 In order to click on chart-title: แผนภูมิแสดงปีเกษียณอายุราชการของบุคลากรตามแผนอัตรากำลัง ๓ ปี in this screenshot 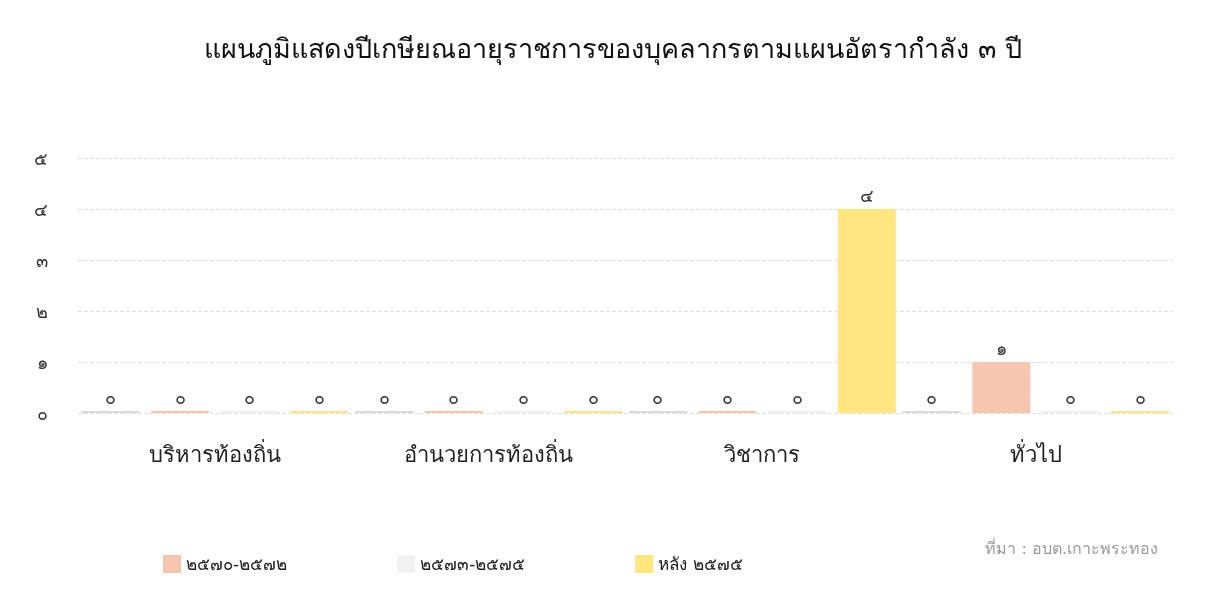, I will do `click(613, 49)`.